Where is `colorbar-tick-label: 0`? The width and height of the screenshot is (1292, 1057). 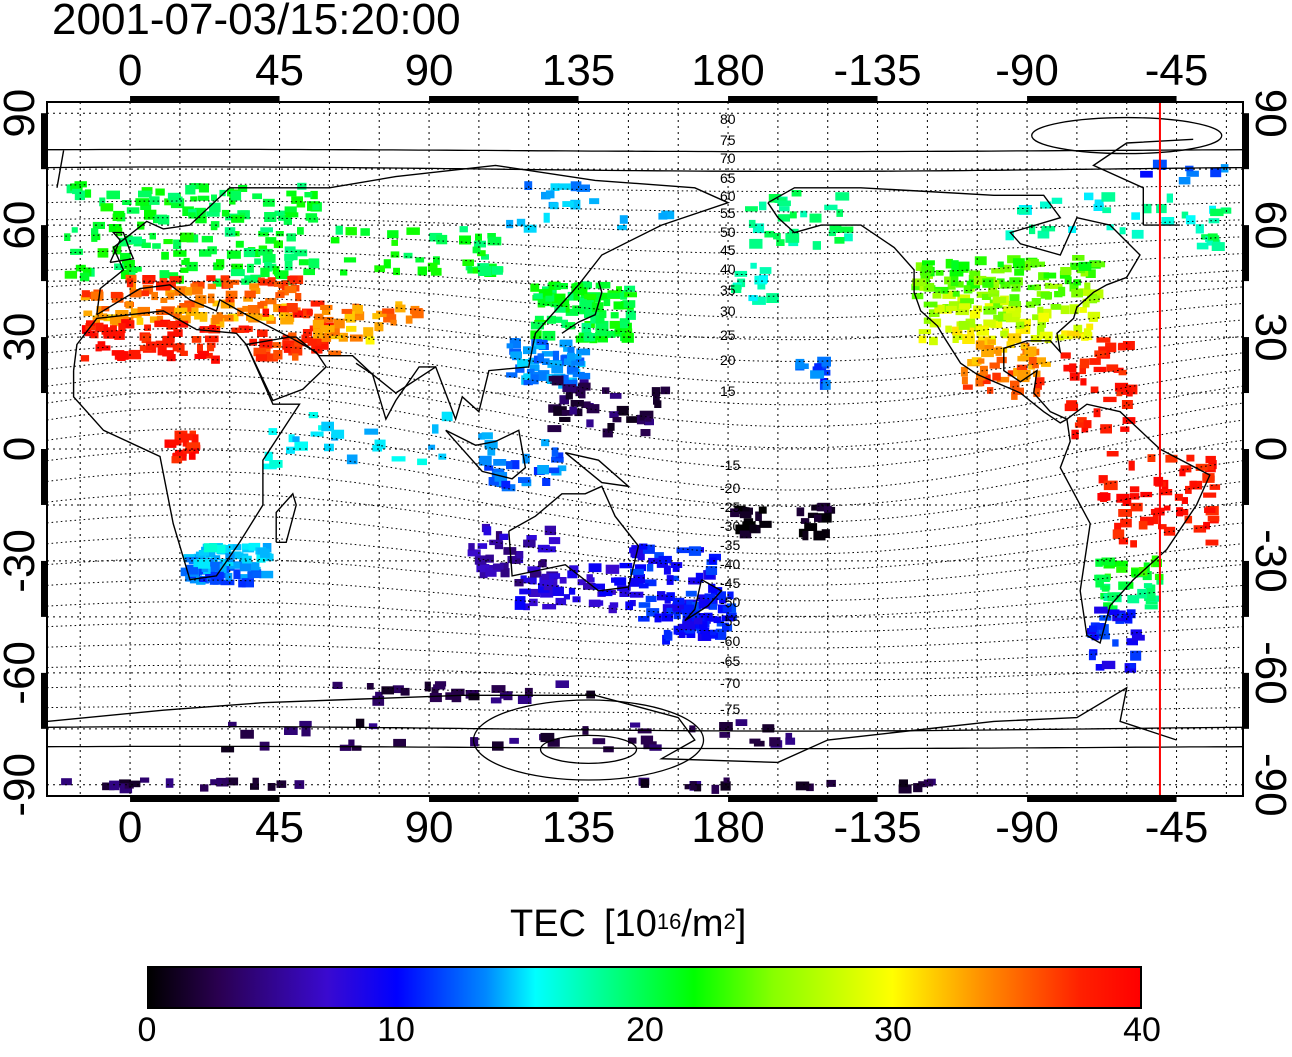 colorbar-tick-label: 0 is located at coordinates (147, 1030).